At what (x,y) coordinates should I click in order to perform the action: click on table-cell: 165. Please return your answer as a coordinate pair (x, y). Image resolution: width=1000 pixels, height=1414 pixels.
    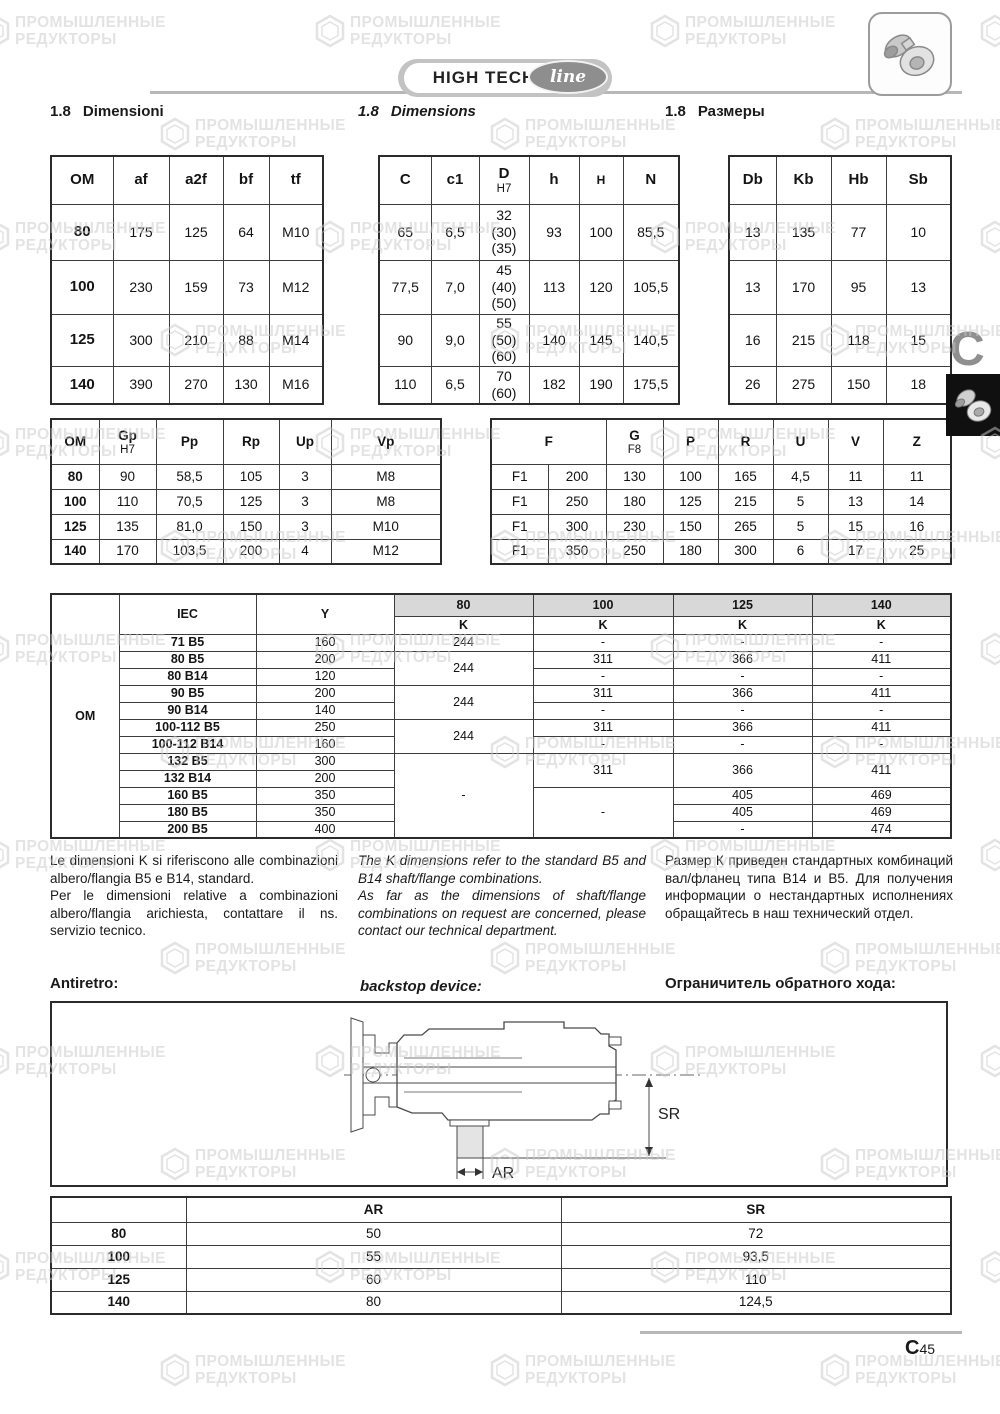
    Looking at the image, I should click on (745, 476).